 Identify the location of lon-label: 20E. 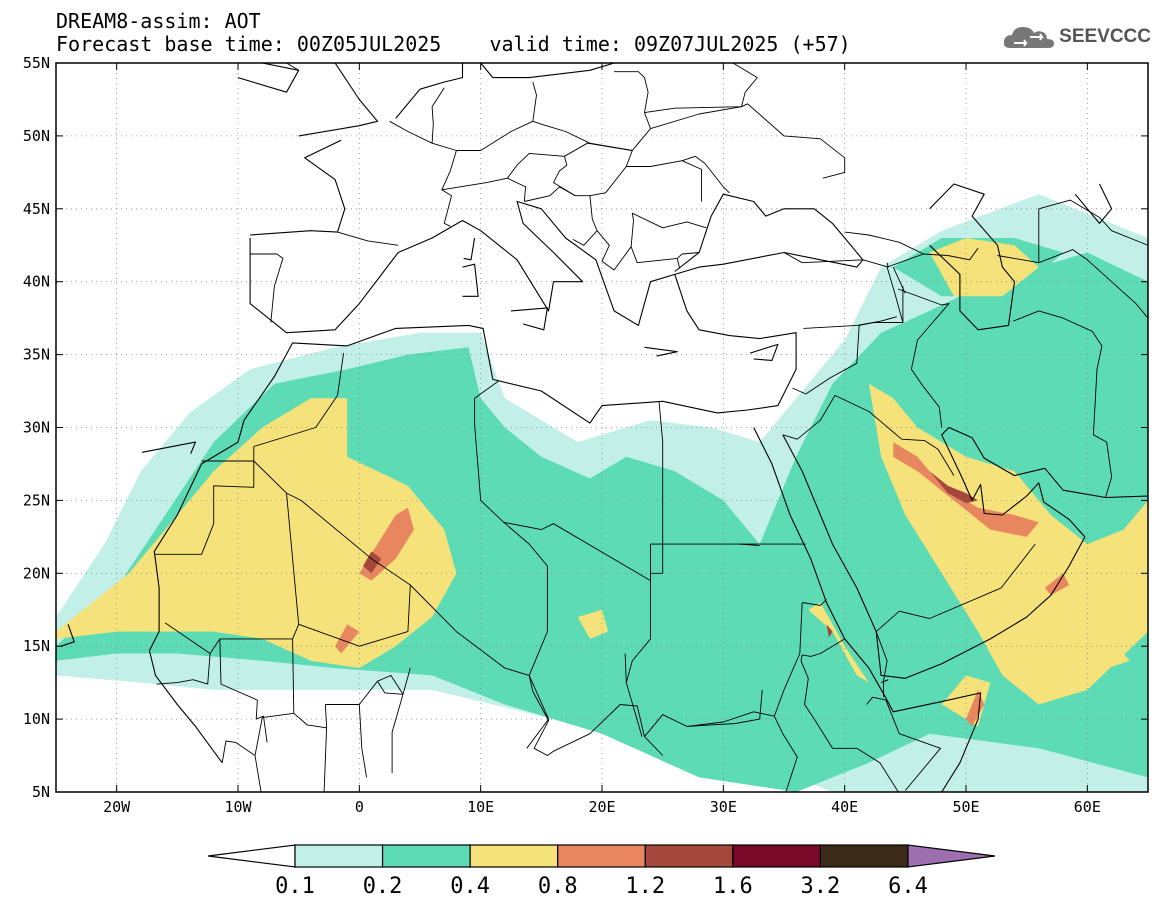
(601, 807).